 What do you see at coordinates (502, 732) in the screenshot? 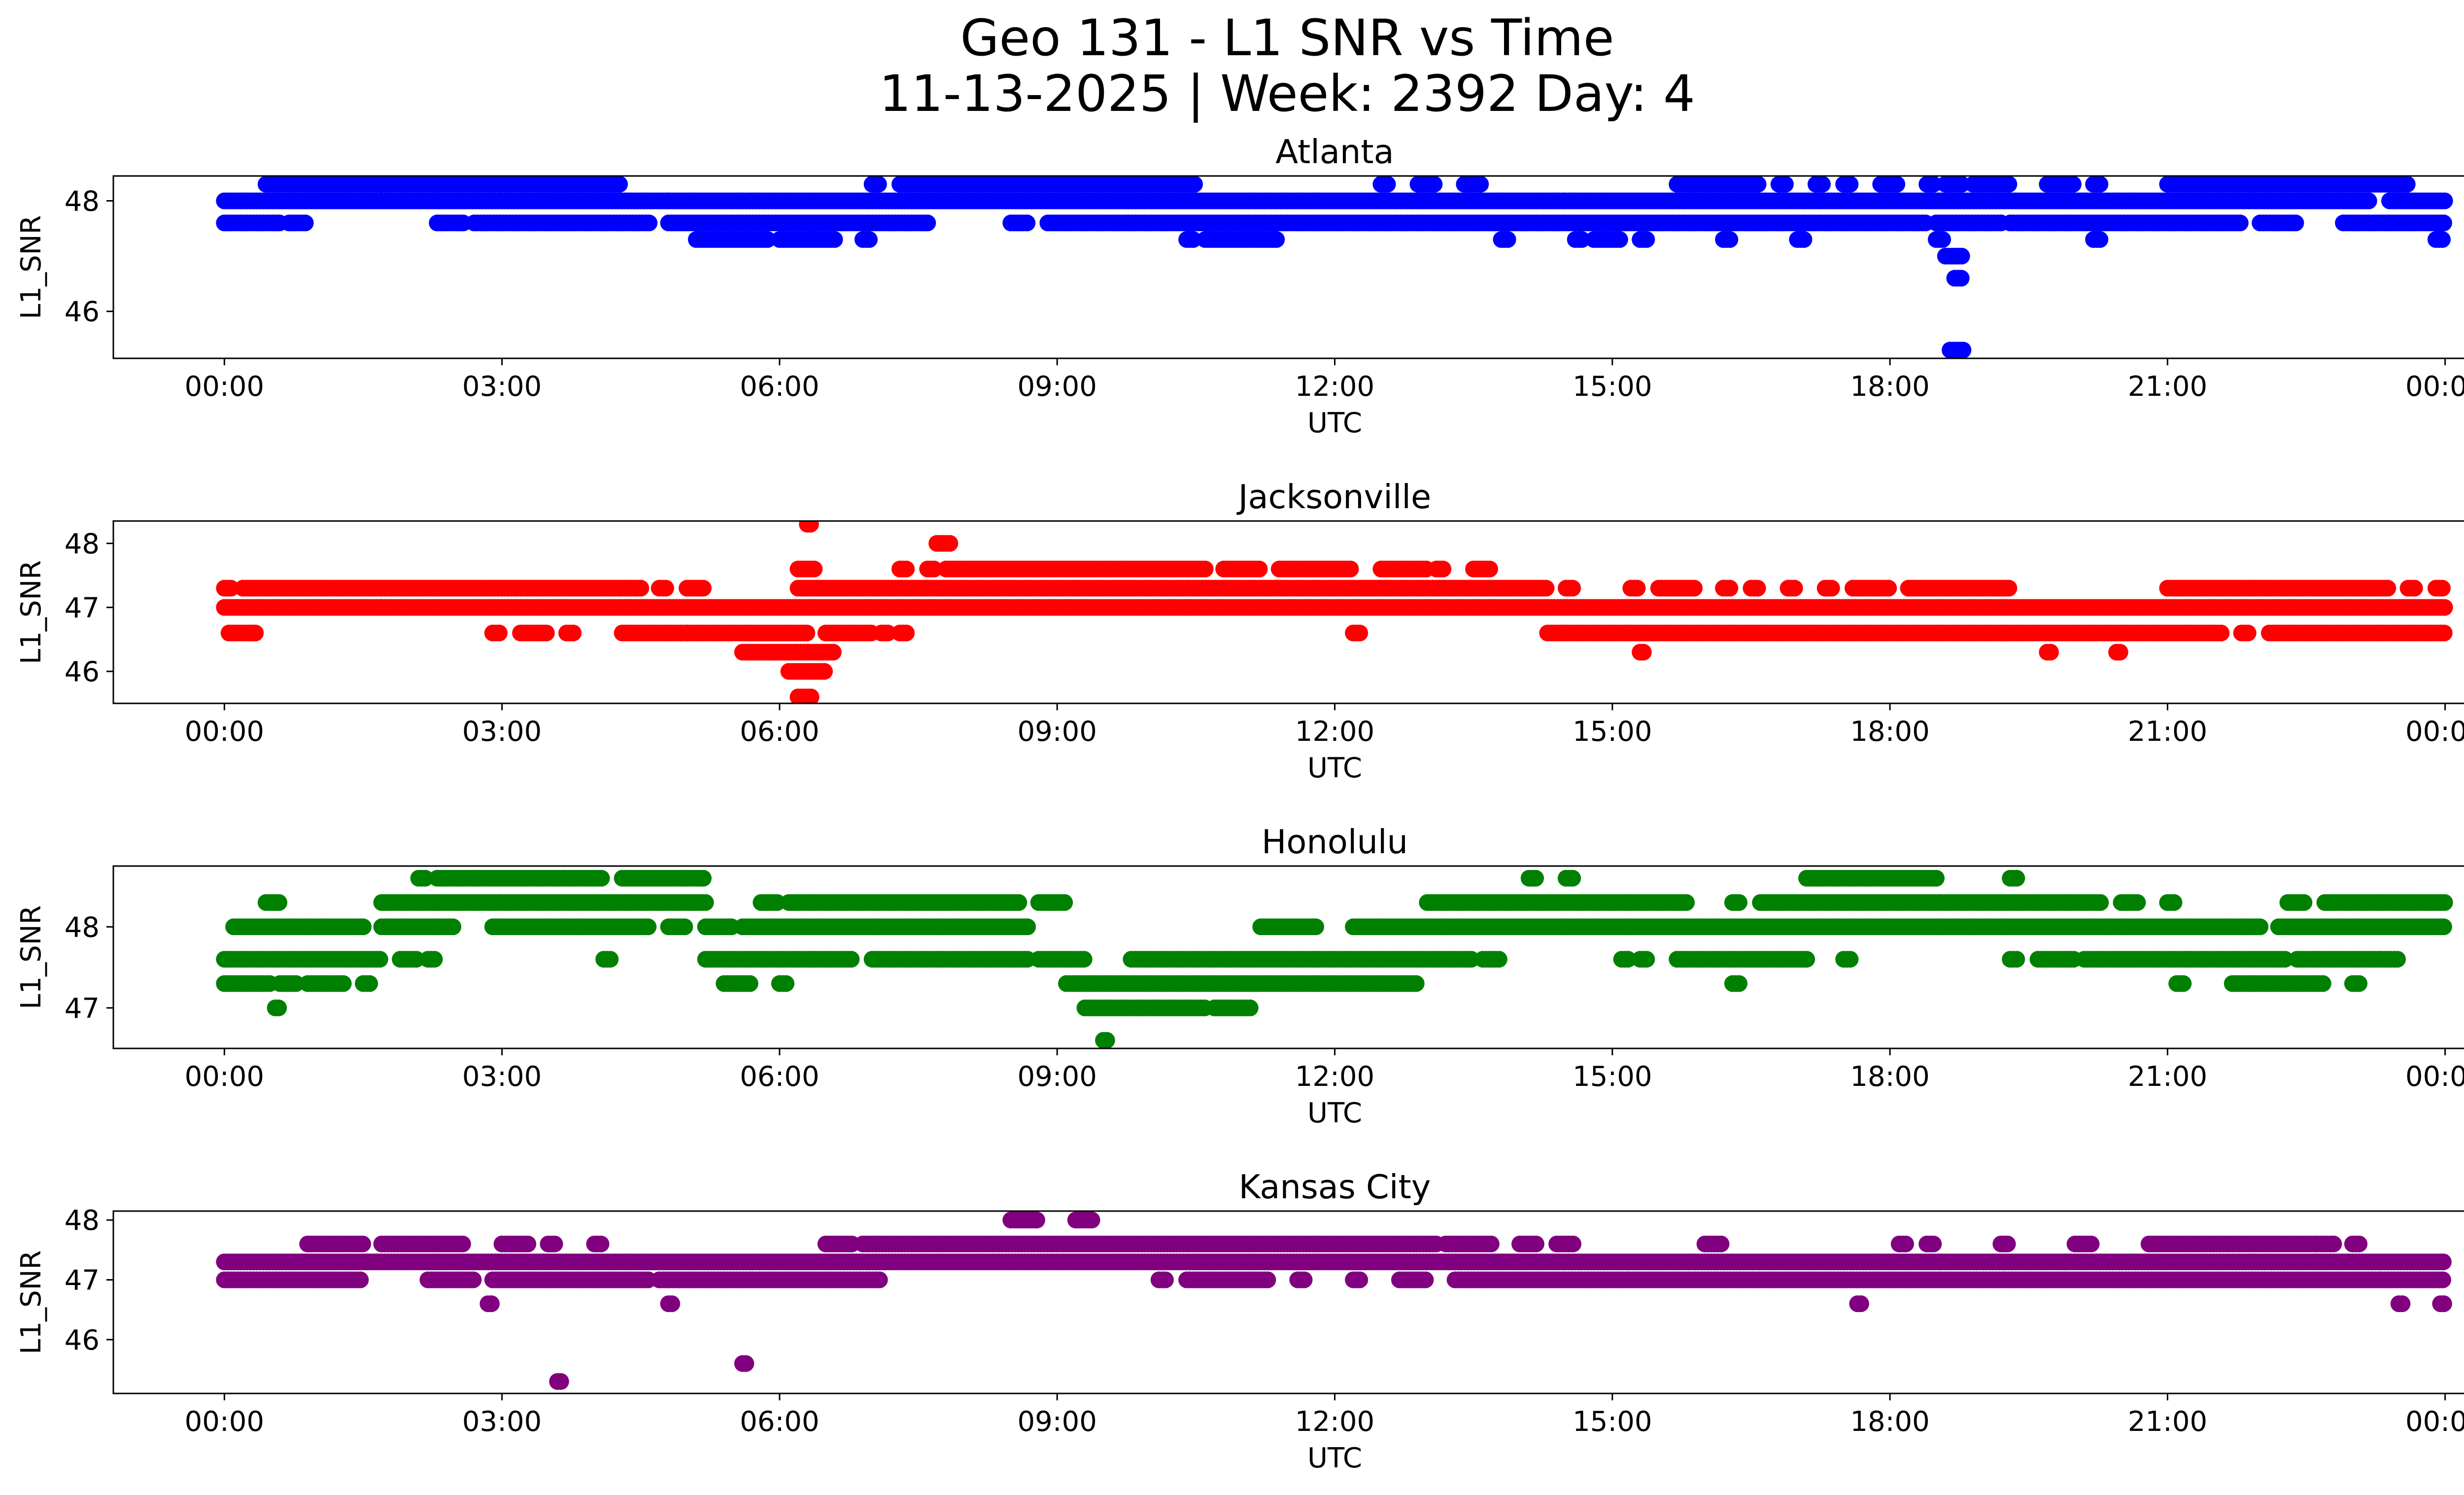
I see `x-tick-label: 03:00` at bounding box center [502, 732].